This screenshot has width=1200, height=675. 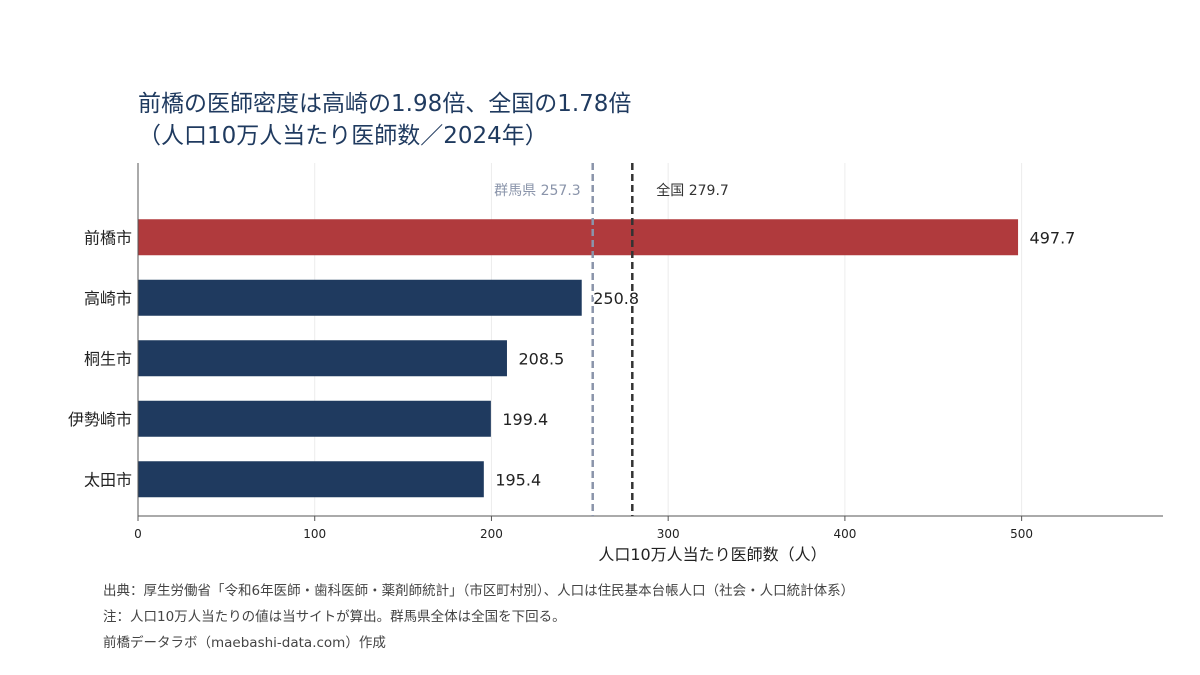 I want to click on y-tick-label: 前橋市, so click(x=108, y=237).